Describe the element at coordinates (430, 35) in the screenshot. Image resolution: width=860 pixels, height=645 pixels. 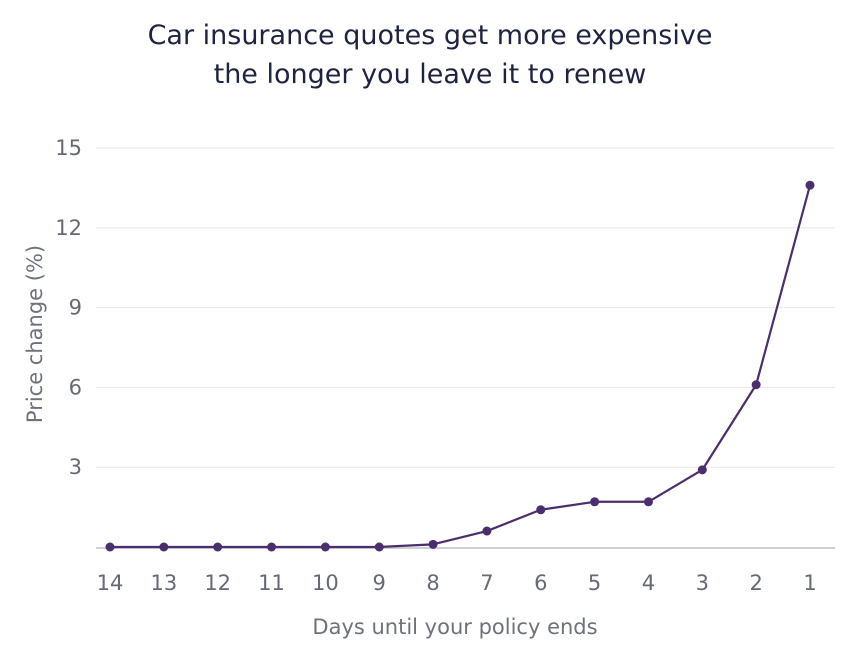
I see `chart-title-line-1: Car insurance quotes get more expensive` at that location.